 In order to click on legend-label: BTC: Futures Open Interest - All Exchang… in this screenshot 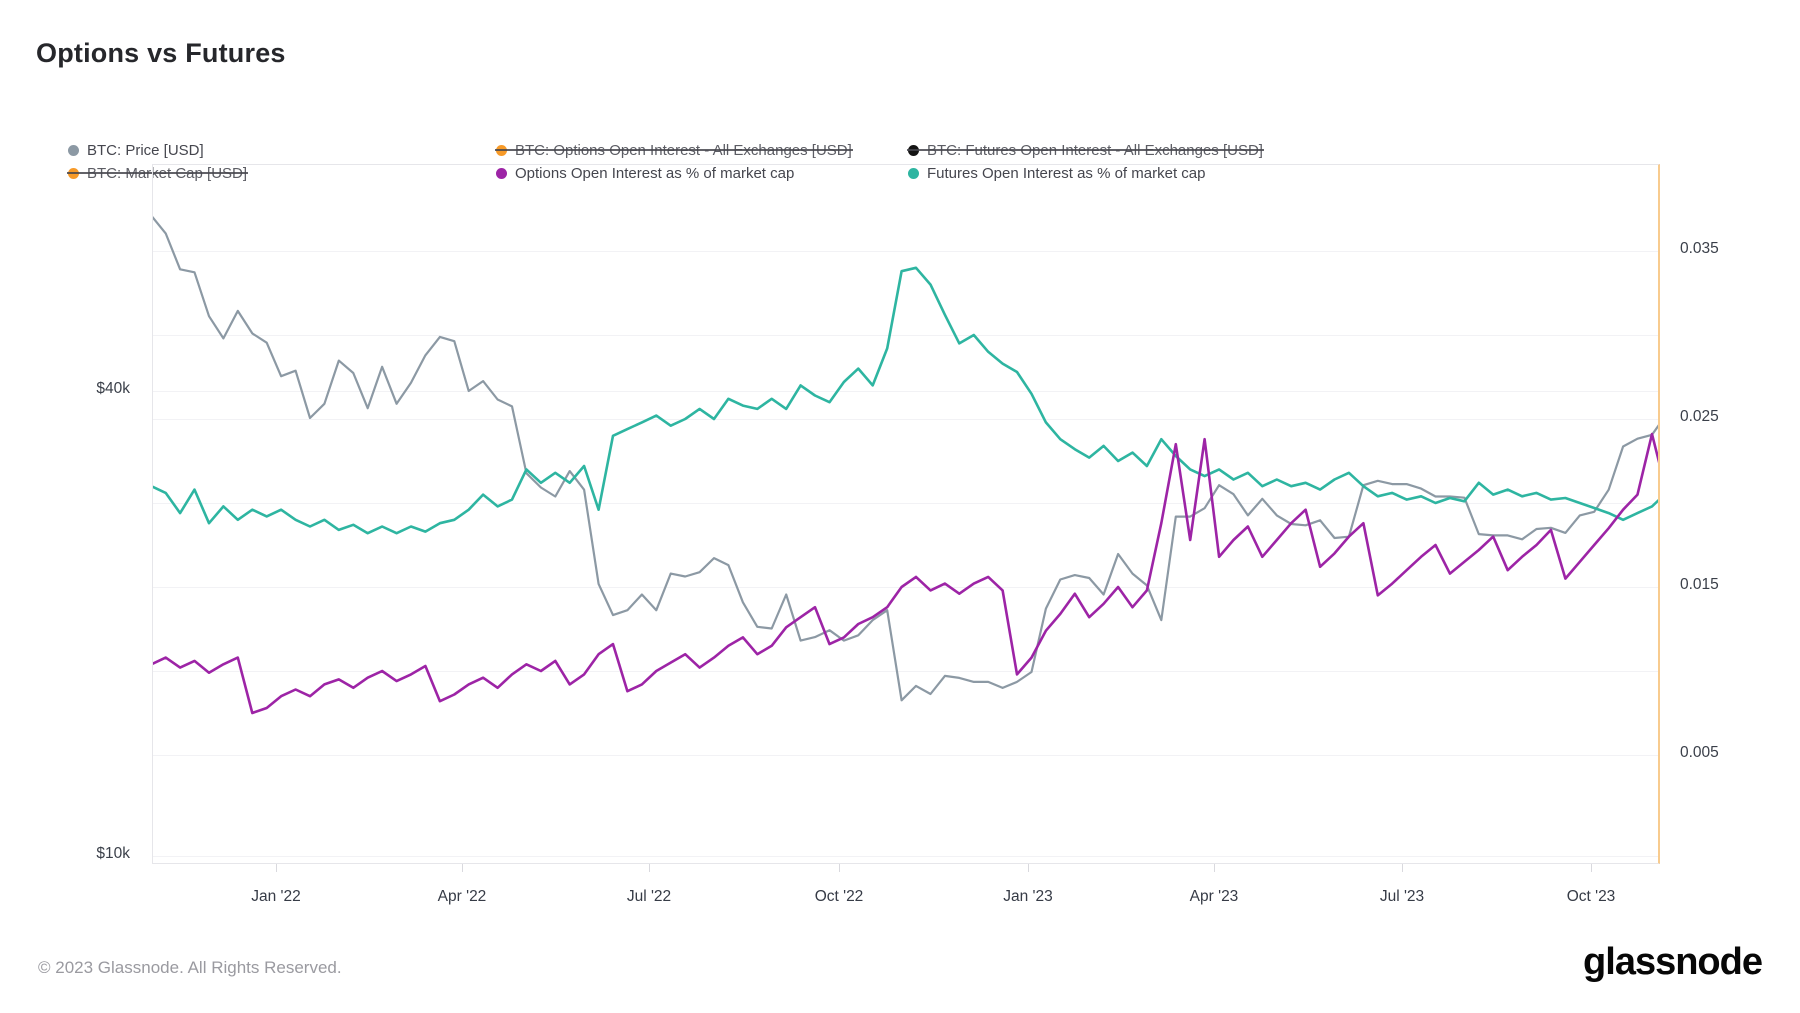, I will do `click(1095, 150)`.